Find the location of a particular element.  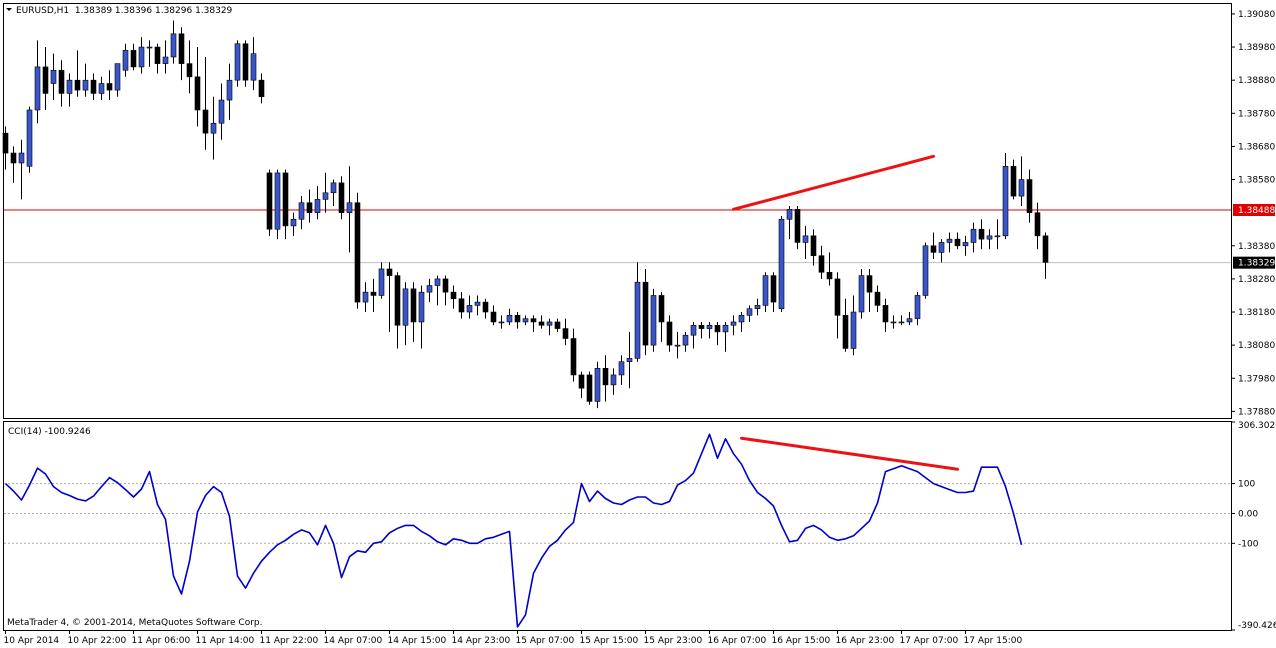

level-price-tag is located at coordinates (1254, 210).